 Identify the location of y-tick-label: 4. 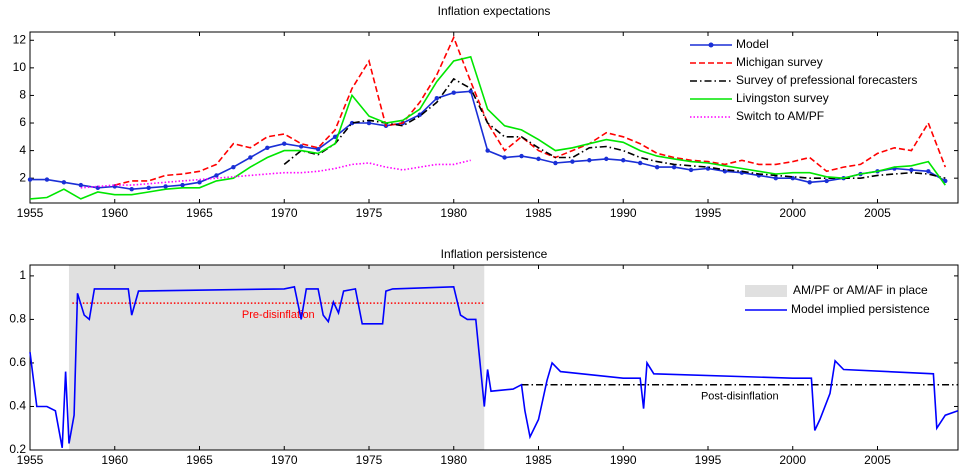
(22, 150).